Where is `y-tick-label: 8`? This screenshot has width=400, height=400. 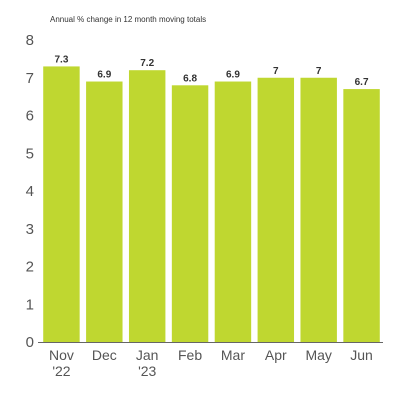
y-tick-label: 8 is located at coordinates (30, 40).